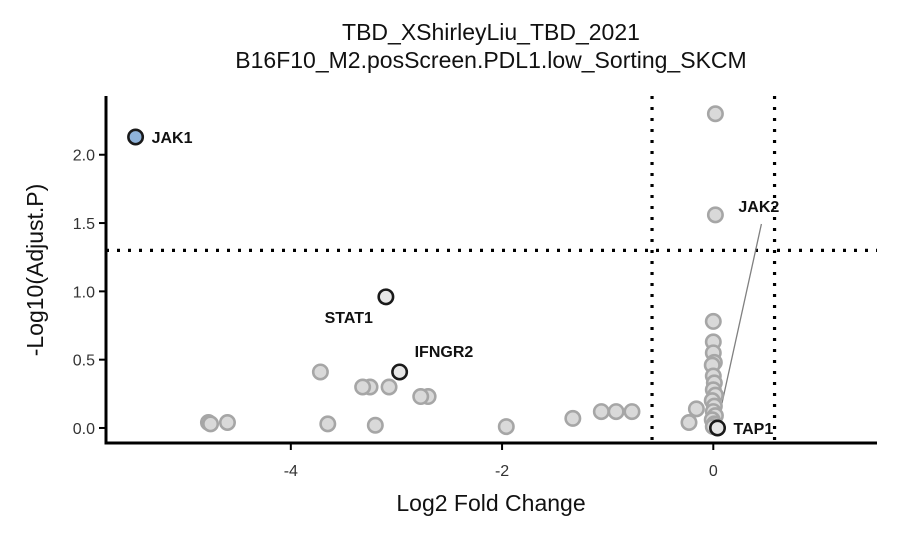 This screenshot has width=900, height=540. What do you see at coordinates (490, 503) in the screenshot?
I see `x-axis-title: Log2 Fold Change` at bounding box center [490, 503].